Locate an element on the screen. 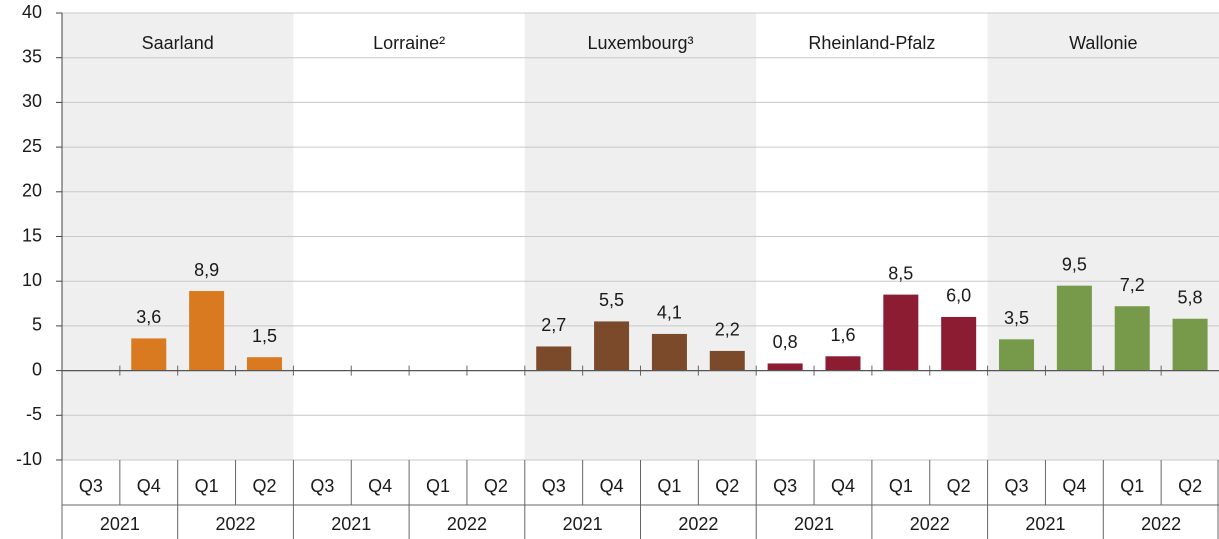  group-title: Luxembourg³ is located at coordinates (640, 43).